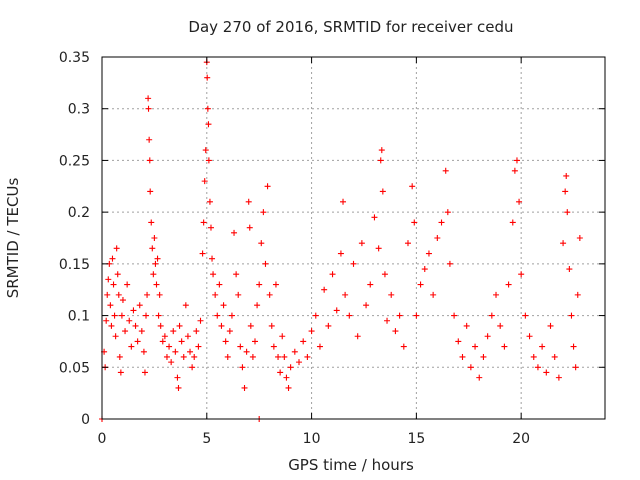  I want to click on x-tick-label: 15, so click(416, 439).